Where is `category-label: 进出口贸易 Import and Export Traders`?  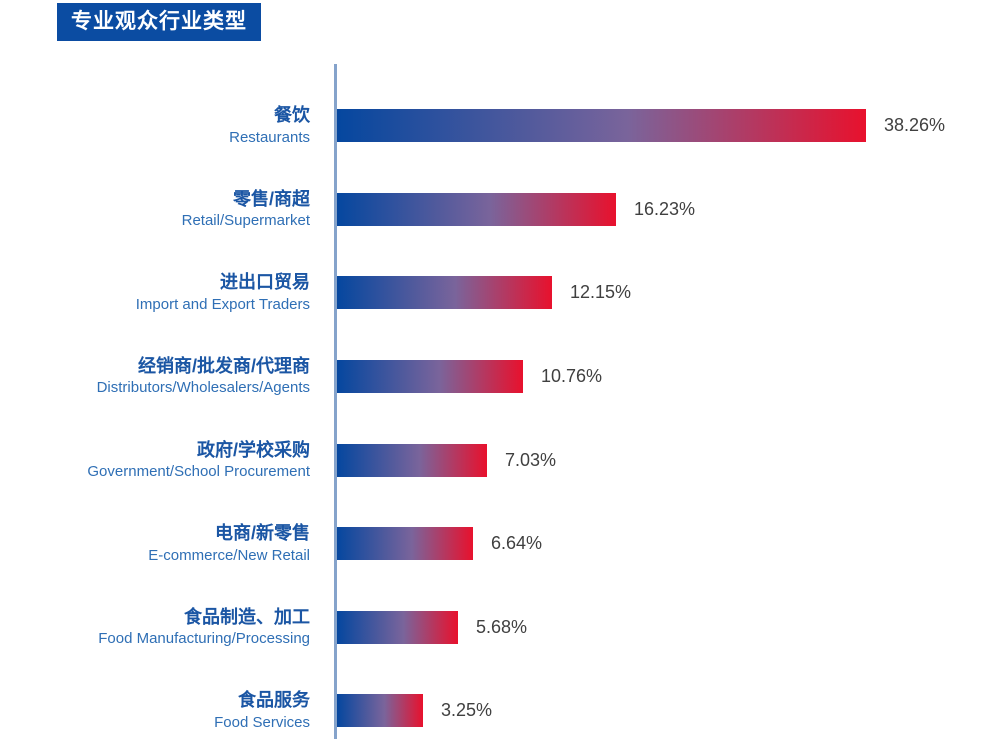 category-label: 进出口贸易 Import and Export Traders is located at coordinates (168, 292).